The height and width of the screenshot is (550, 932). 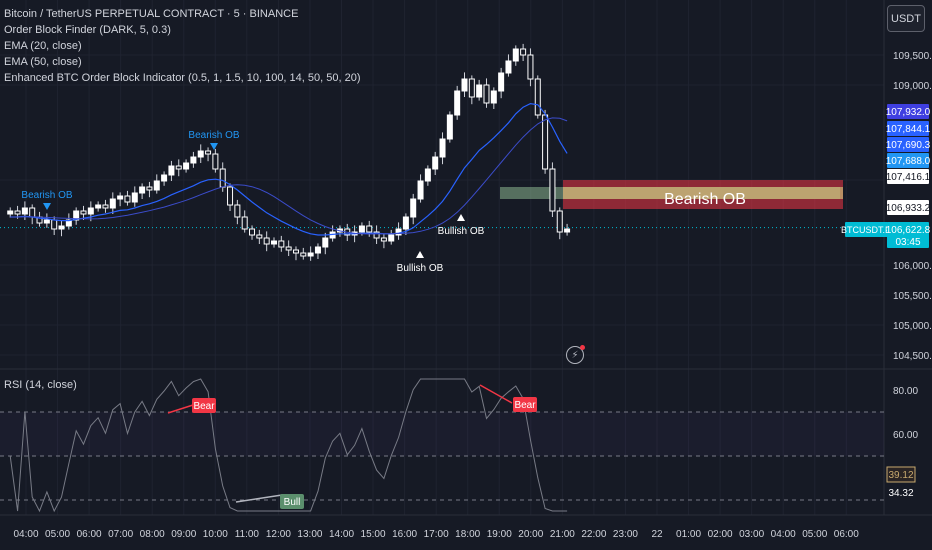 What do you see at coordinates (215, 534) in the screenshot?
I see `time-tick: 10:00` at bounding box center [215, 534].